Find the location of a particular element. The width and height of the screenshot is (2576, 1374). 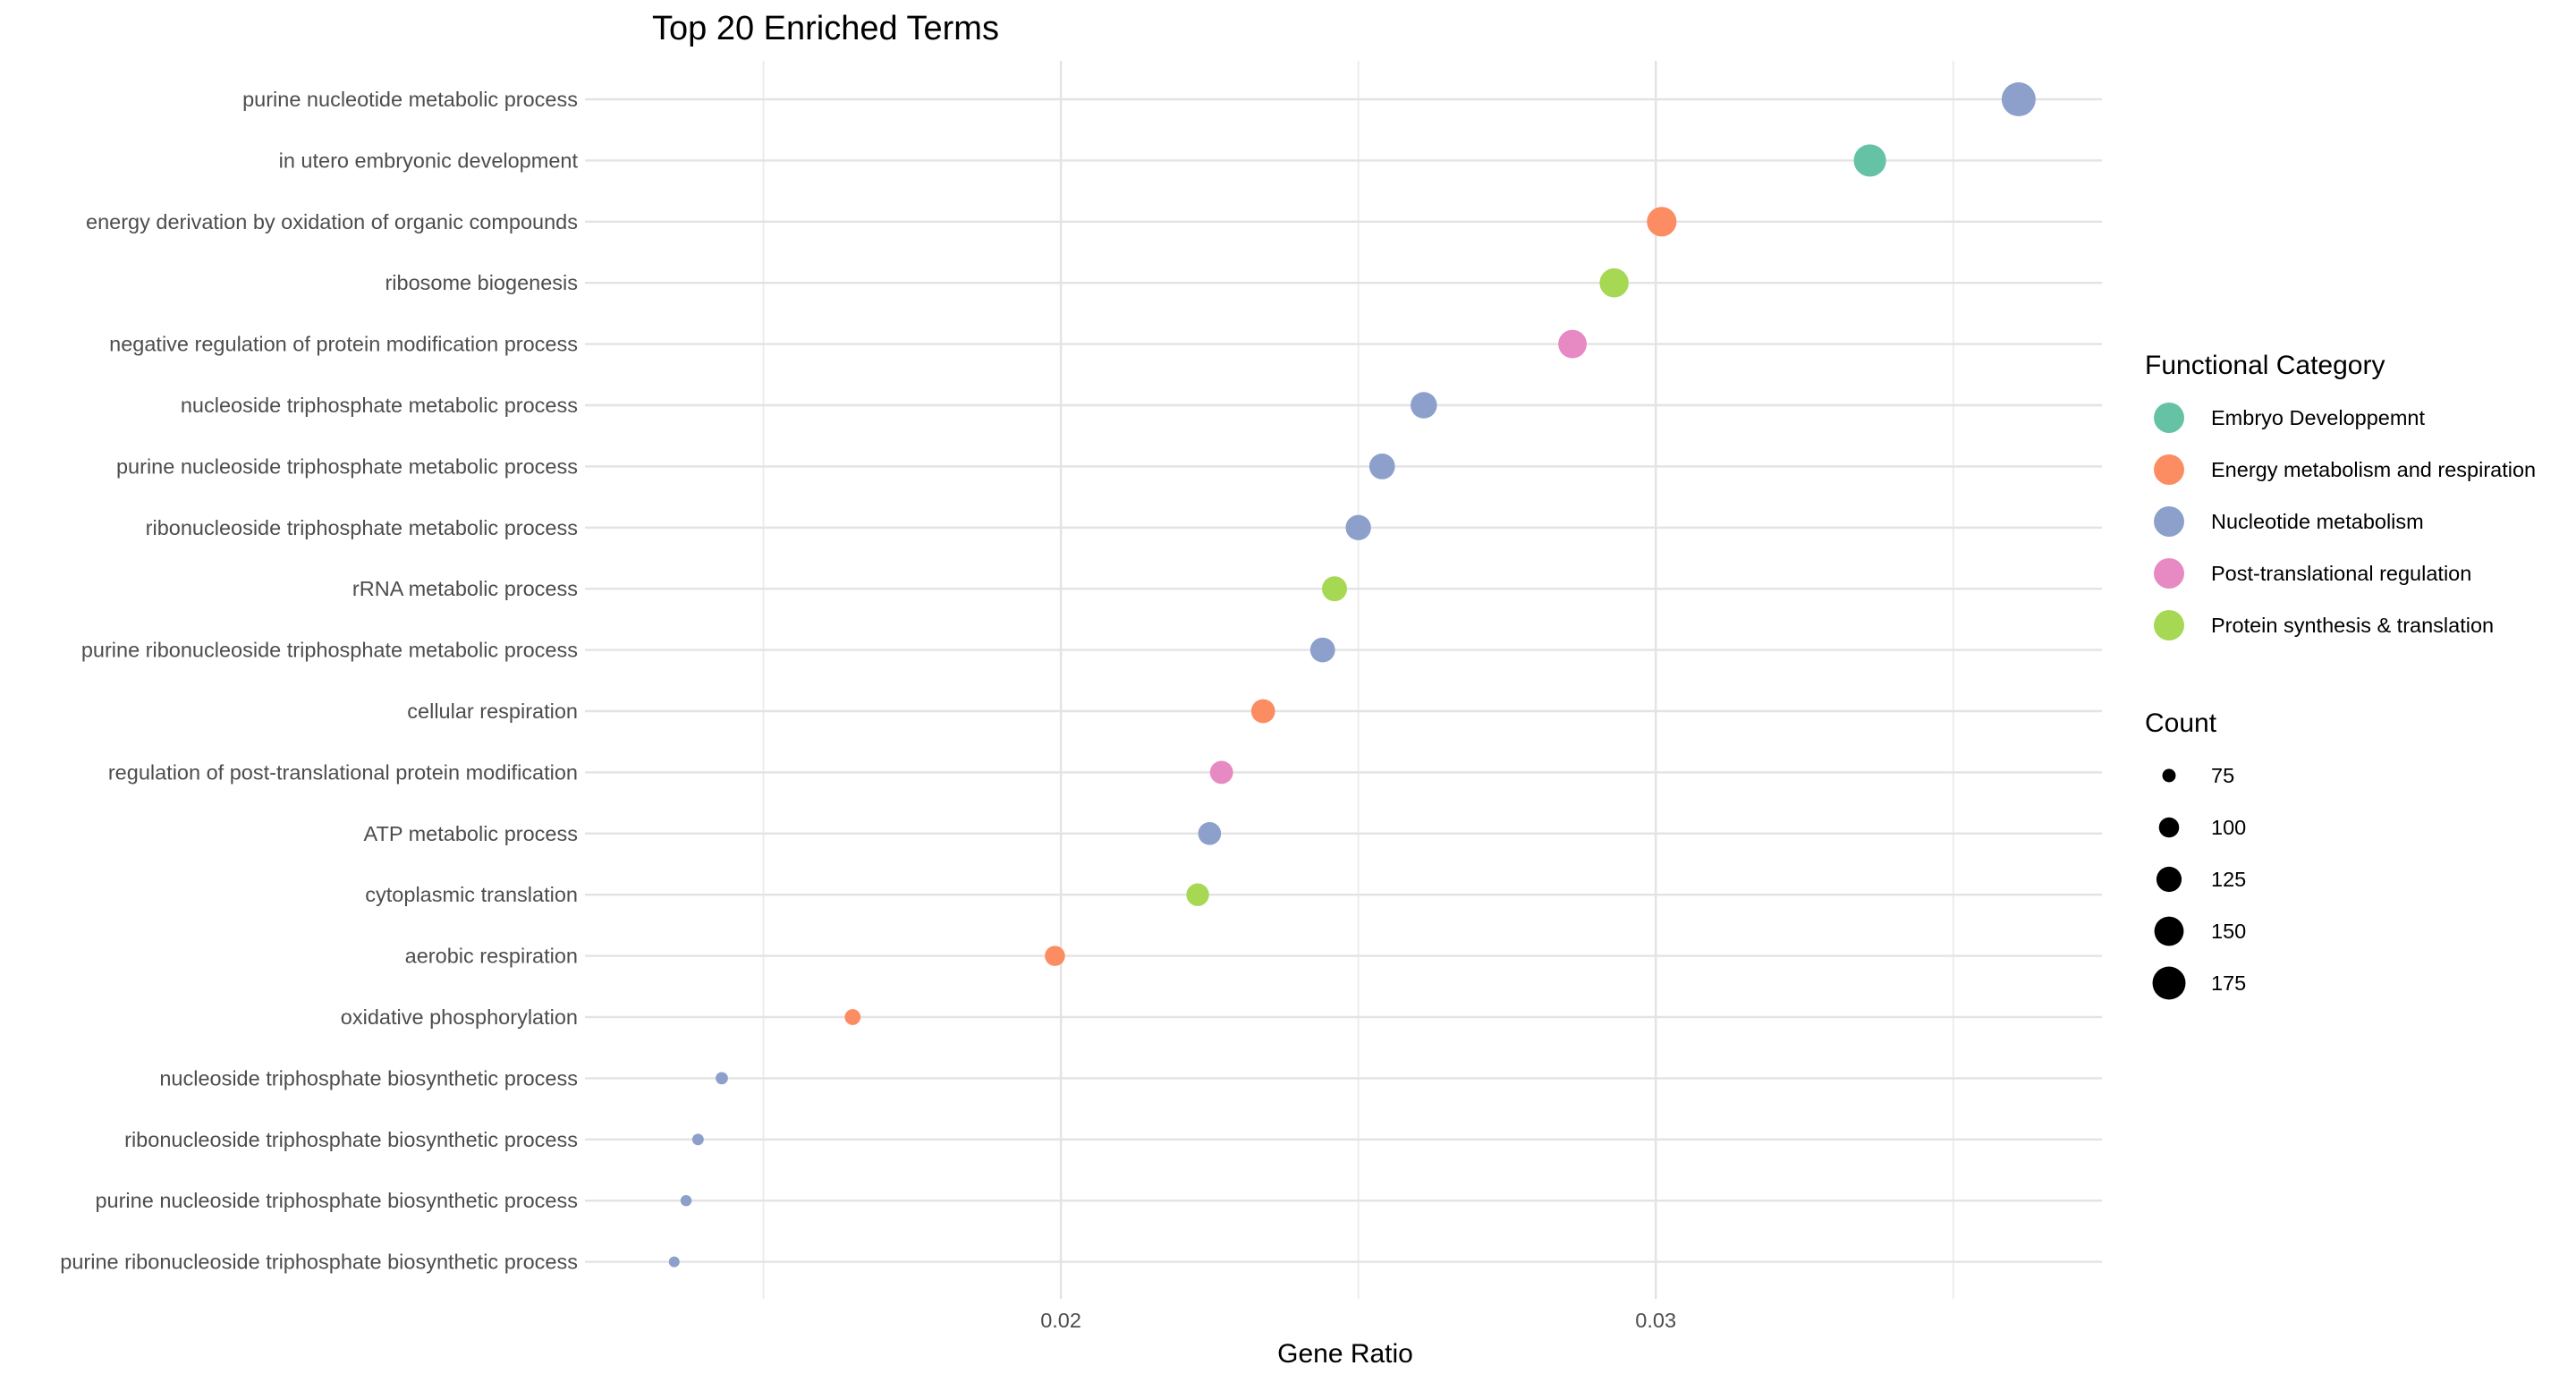

x-axis-title: Gene Ratio is located at coordinates (1345, 1354).